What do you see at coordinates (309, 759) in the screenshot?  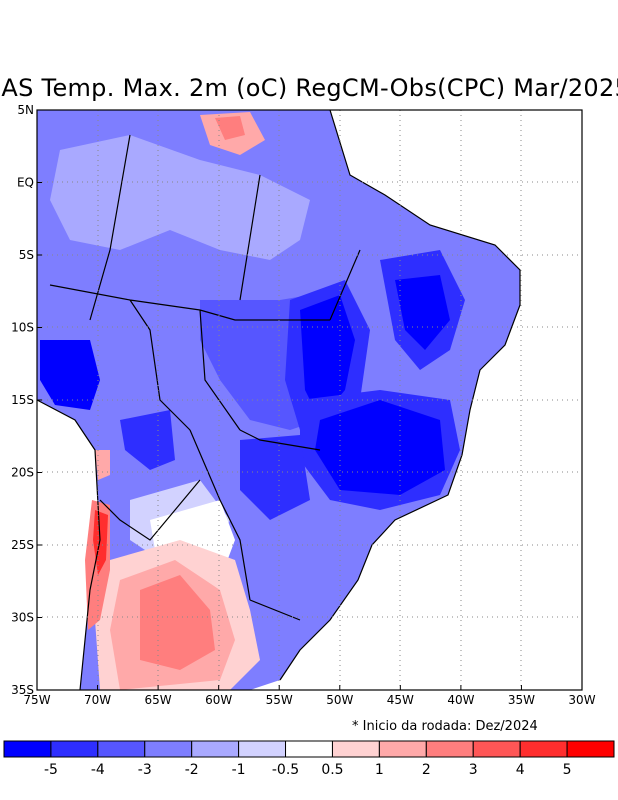 I see `colorbar: -5 -4 -3 -2 -1 -0.5 0.5 1 2 3 4 5` at bounding box center [309, 759].